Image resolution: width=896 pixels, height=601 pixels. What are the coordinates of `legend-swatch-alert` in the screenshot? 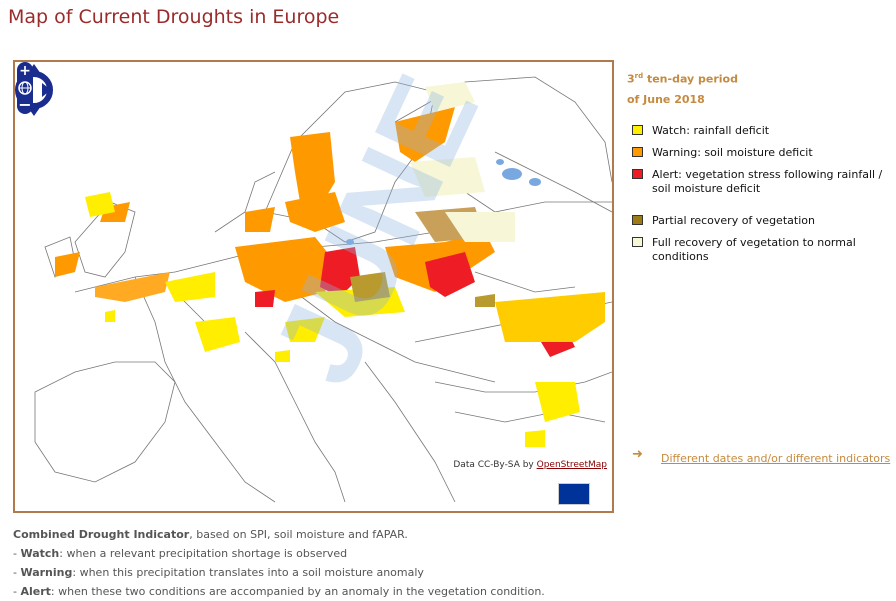 It's located at (637, 174).